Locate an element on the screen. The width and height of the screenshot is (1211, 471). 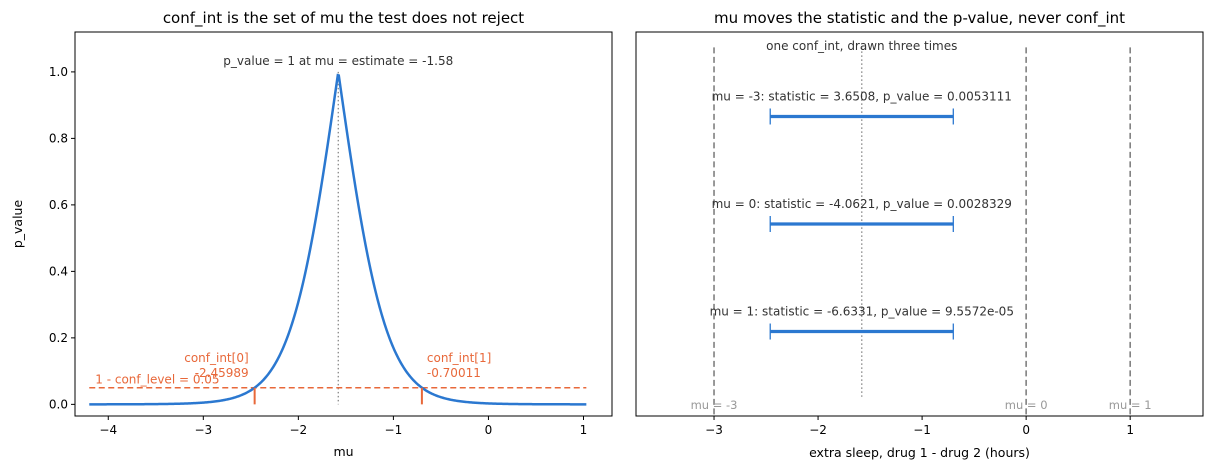
conf-int-lower-label: conf_int[0] is located at coordinates (216, 358).